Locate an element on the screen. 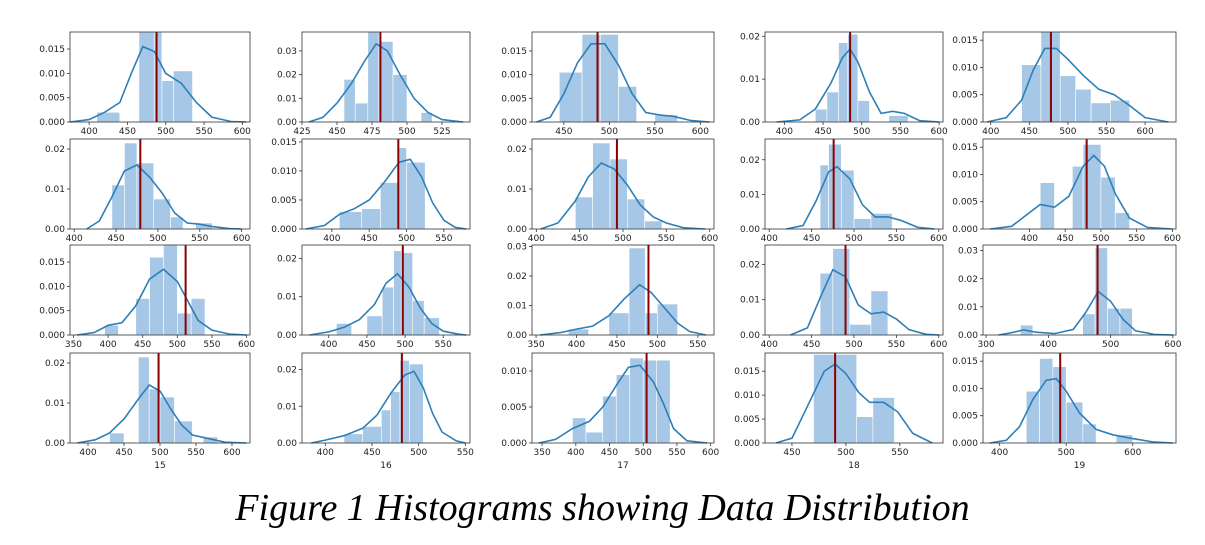 The image size is (1205, 545). histogram-panel-12: 350 400 450 500 550 0.00 0.01 0.02 0.03 is located at coordinates (611, 296).